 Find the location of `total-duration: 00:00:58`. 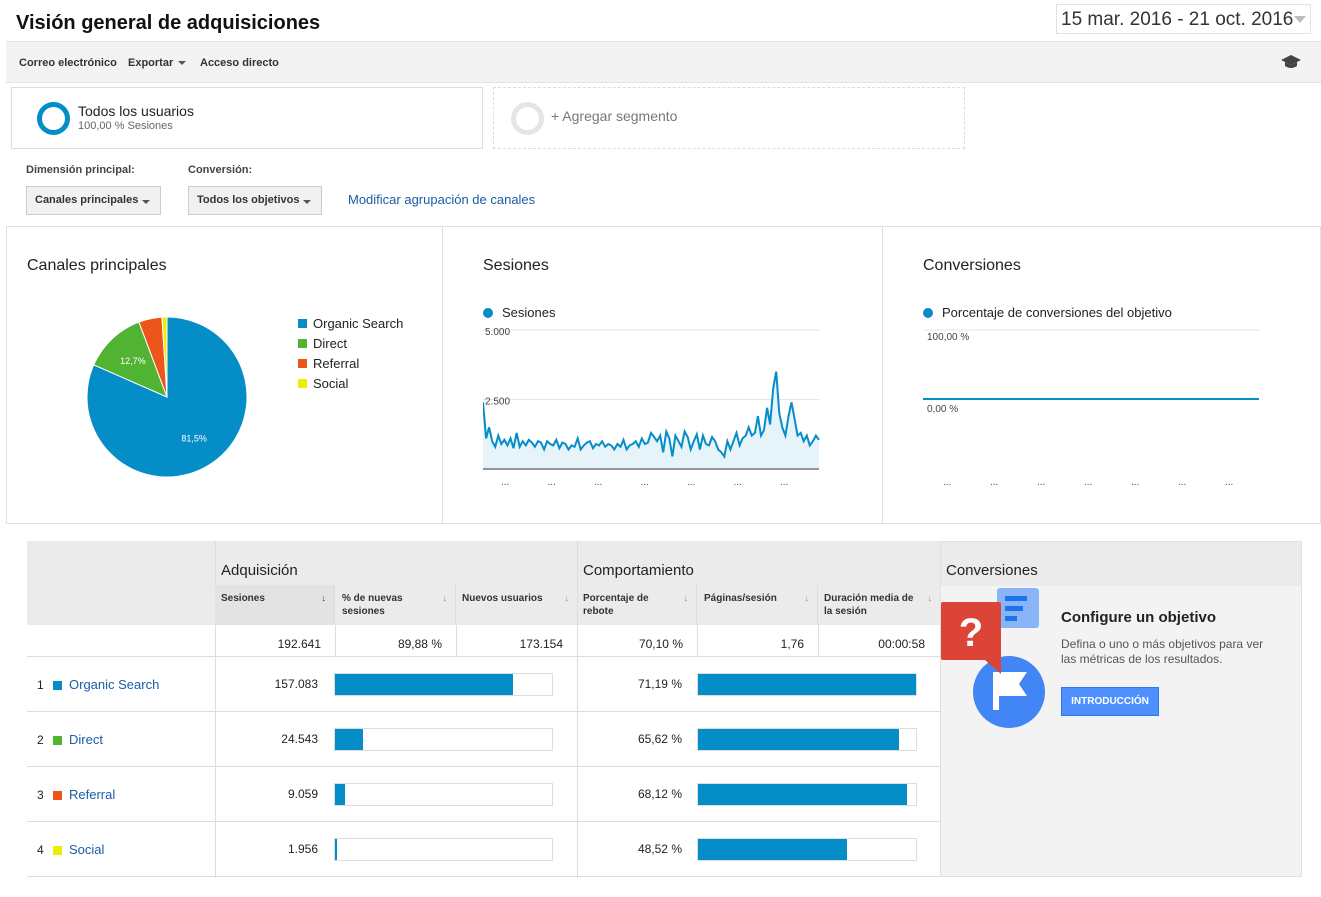

total-duration: 00:00:58 is located at coordinates (901, 644).